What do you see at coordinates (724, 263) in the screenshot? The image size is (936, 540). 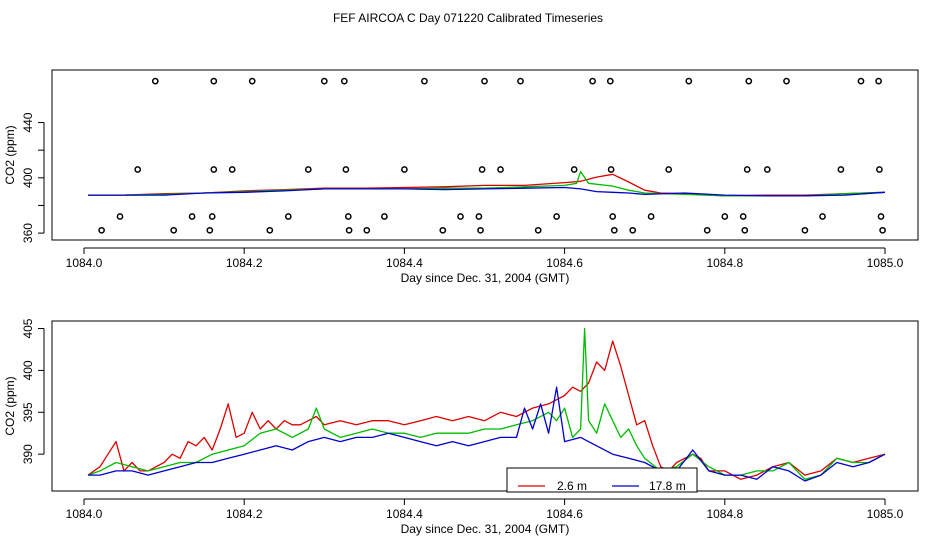 I see `top-x-tick-label: 1084.8` at bounding box center [724, 263].